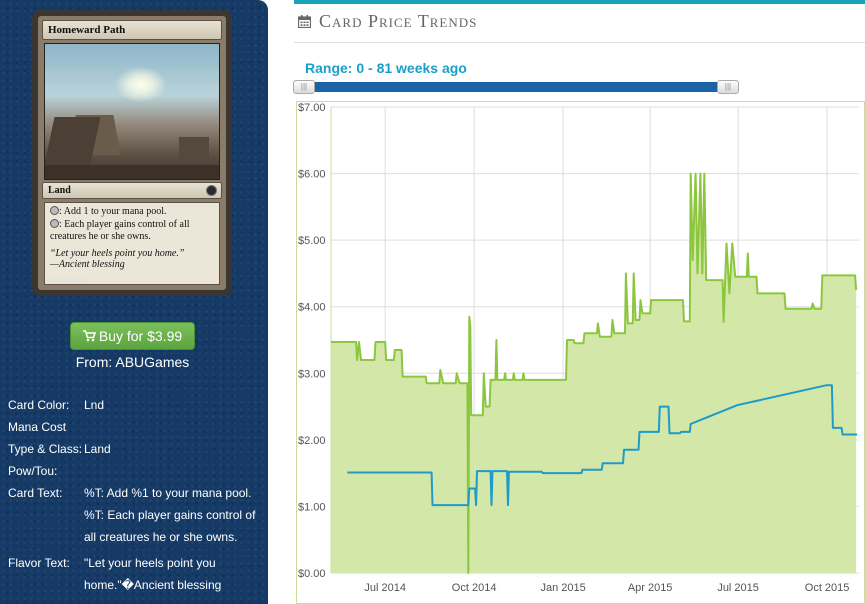 This screenshot has width=865, height=604. What do you see at coordinates (474, 588) in the screenshot?
I see `x-tick-label: Oct 2014` at bounding box center [474, 588].